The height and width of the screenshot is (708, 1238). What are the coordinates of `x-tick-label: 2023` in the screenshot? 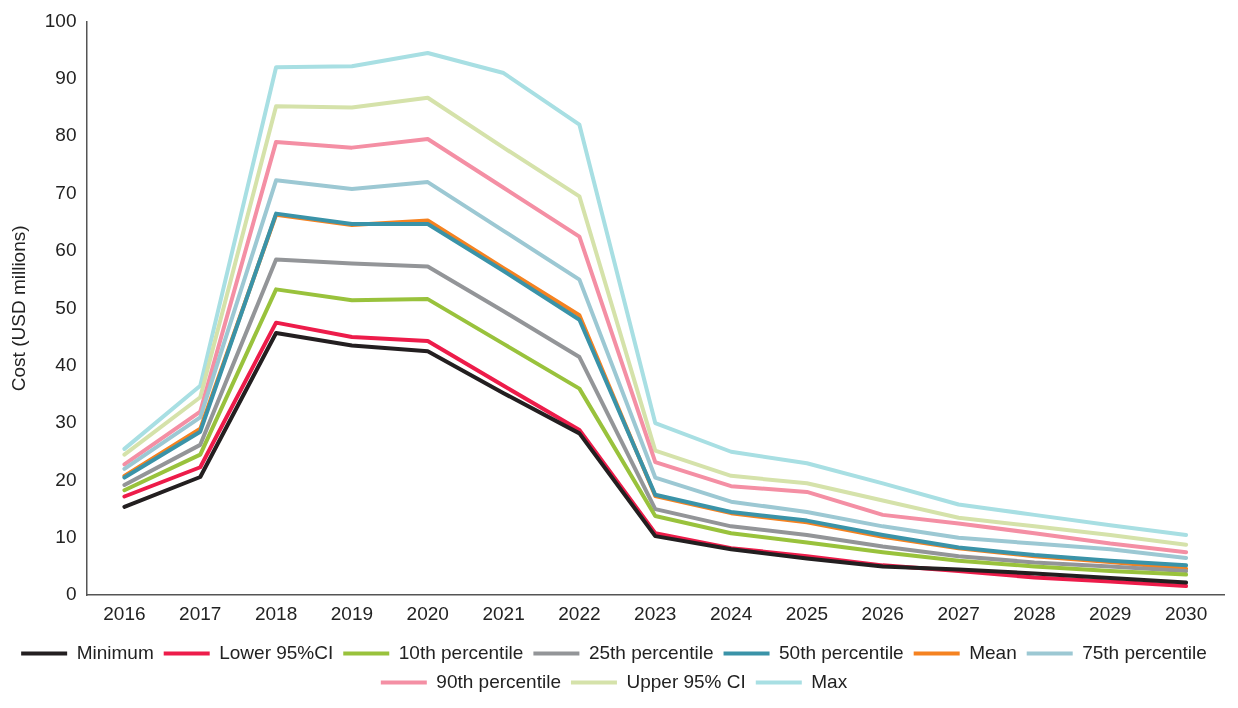 It's located at (655, 613).